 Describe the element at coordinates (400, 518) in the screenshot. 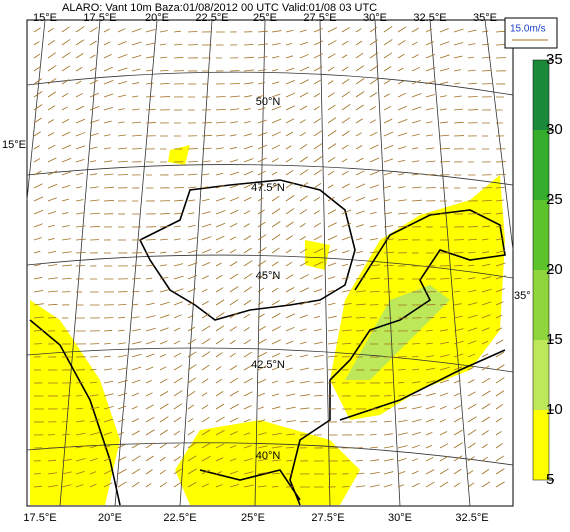

I see `bottom-lon-label: 30°E` at that location.